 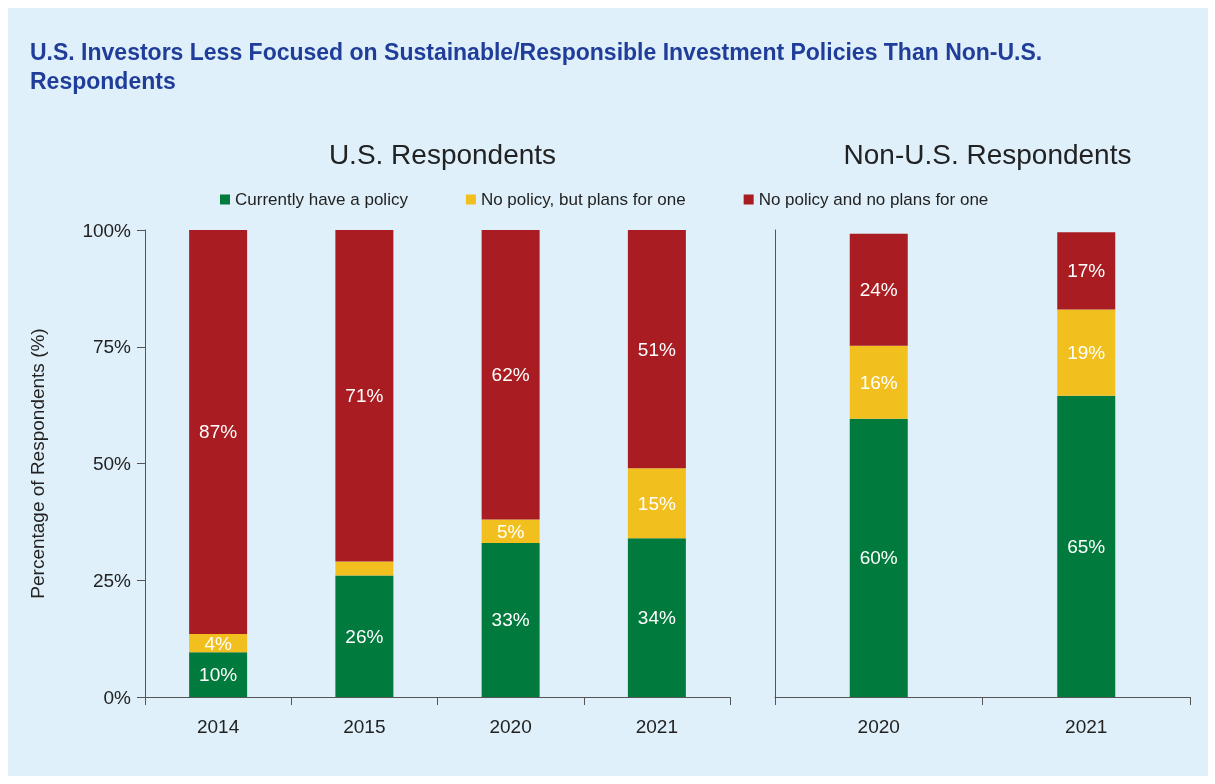 I want to click on data-label: 87%, so click(x=218, y=432).